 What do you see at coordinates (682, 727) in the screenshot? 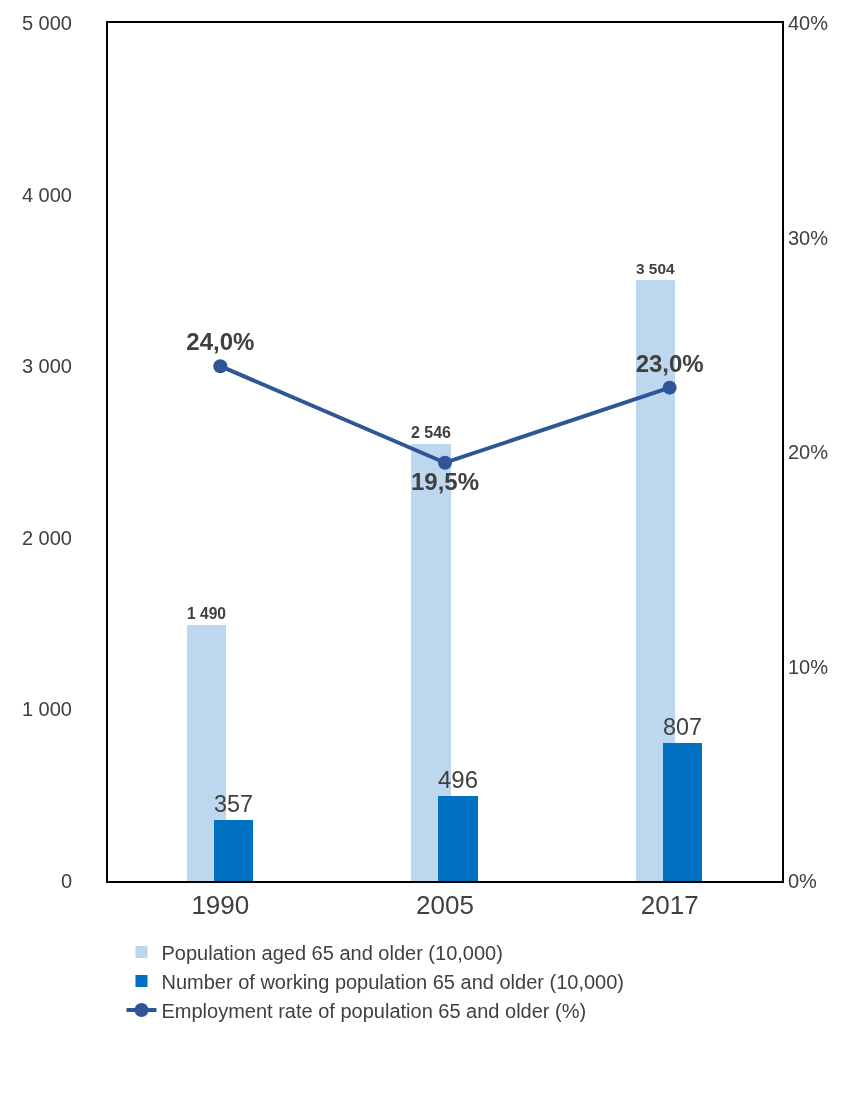
I see `data-label: 807` at bounding box center [682, 727].